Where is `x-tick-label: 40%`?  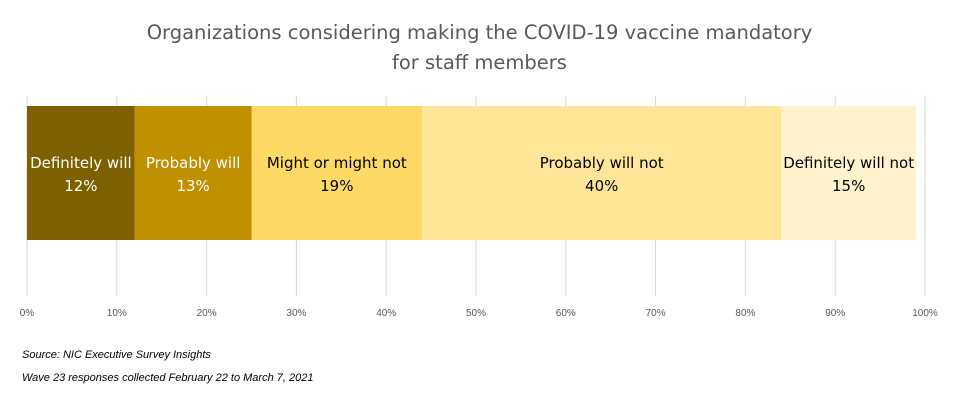
x-tick-label: 40% is located at coordinates (386, 313).